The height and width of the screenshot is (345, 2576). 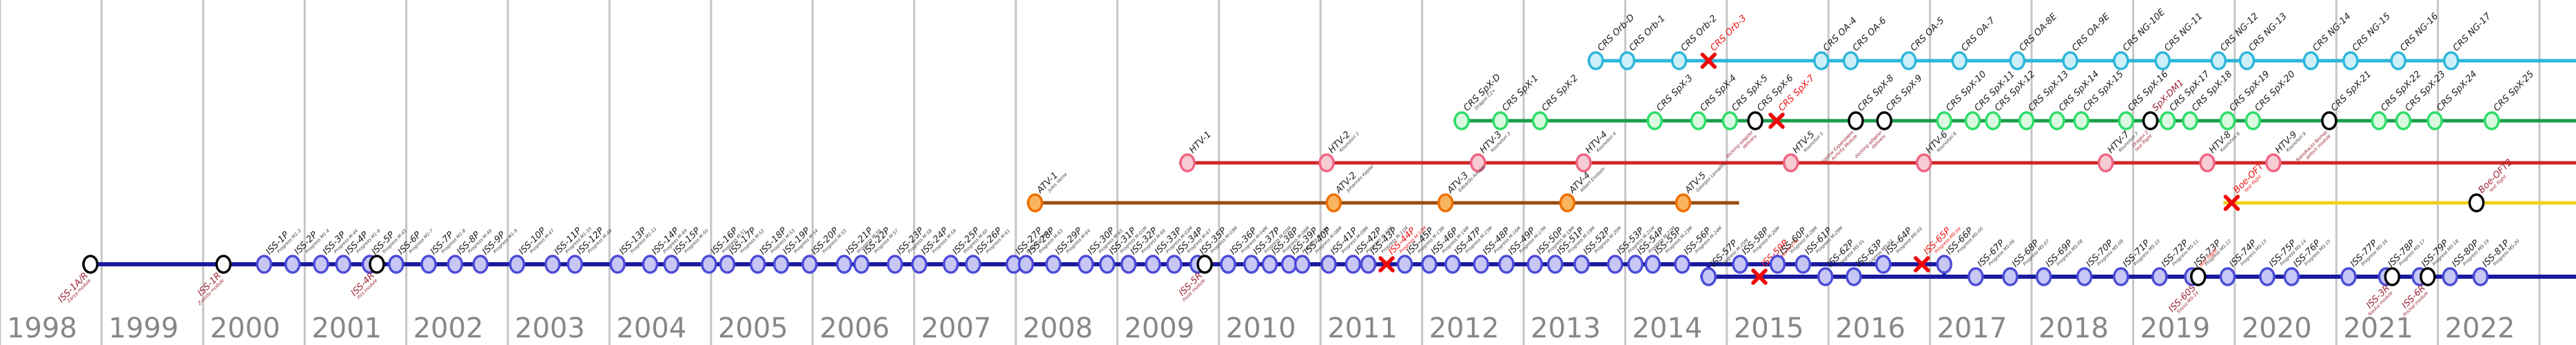 What do you see at coordinates (42, 328) in the screenshot?
I see `year-label: 1998` at bounding box center [42, 328].